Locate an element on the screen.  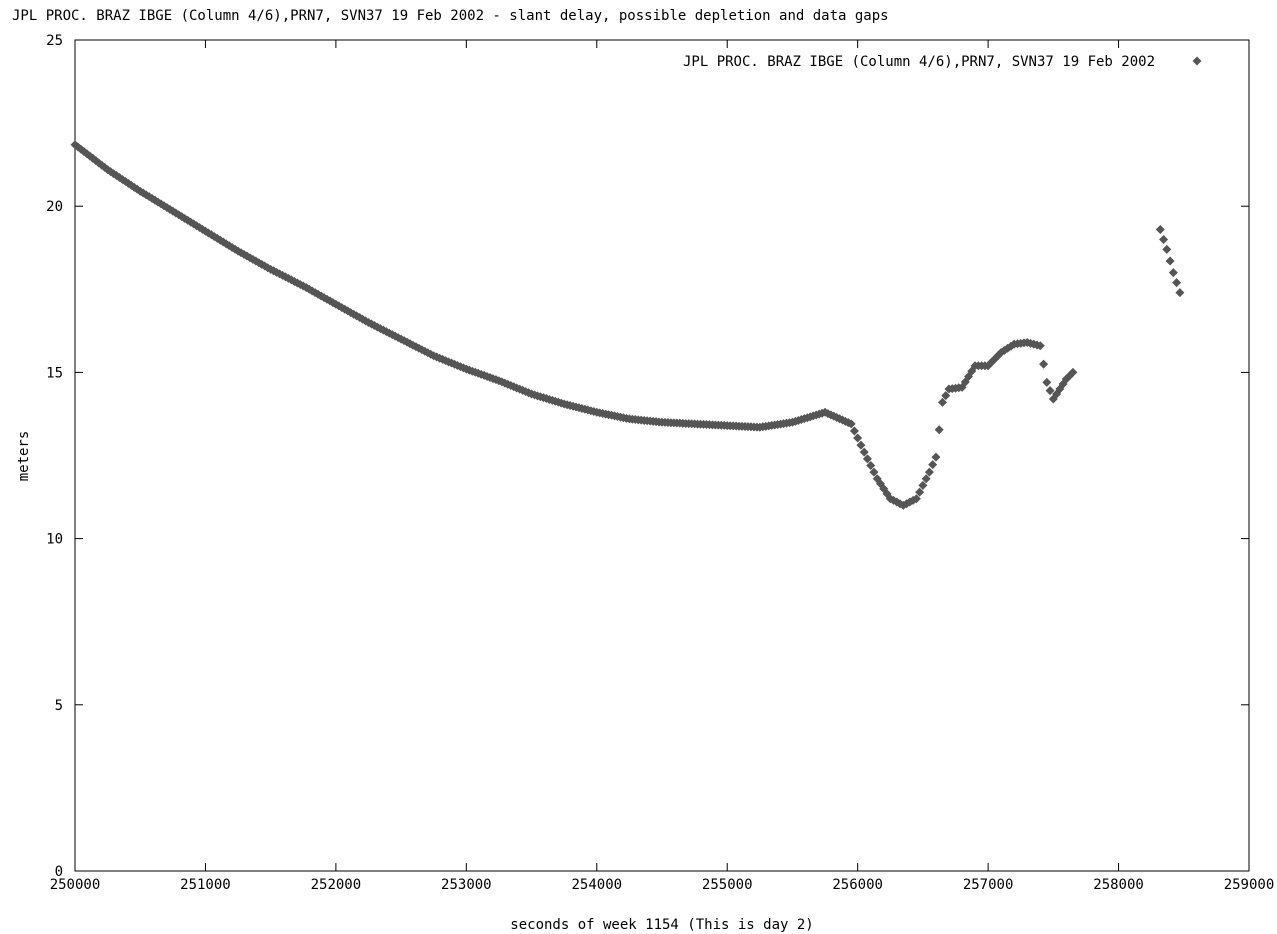
x-tick-label: 255000 is located at coordinates (727, 885).